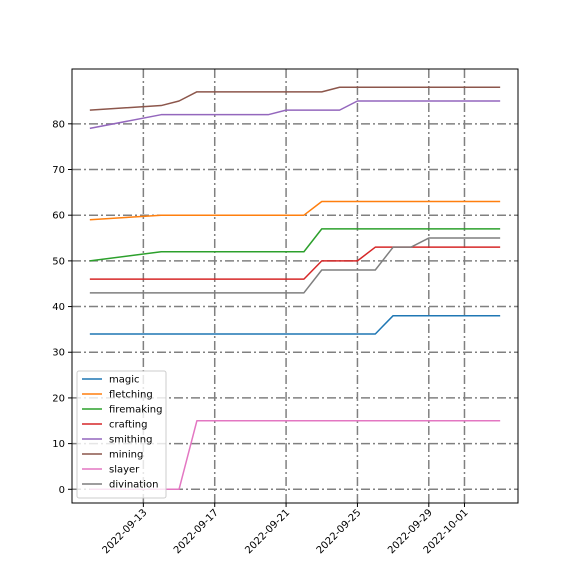 This screenshot has height=576, width=576. What do you see at coordinates (58, 170) in the screenshot?
I see `y-tick-label: 70` at bounding box center [58, 170].